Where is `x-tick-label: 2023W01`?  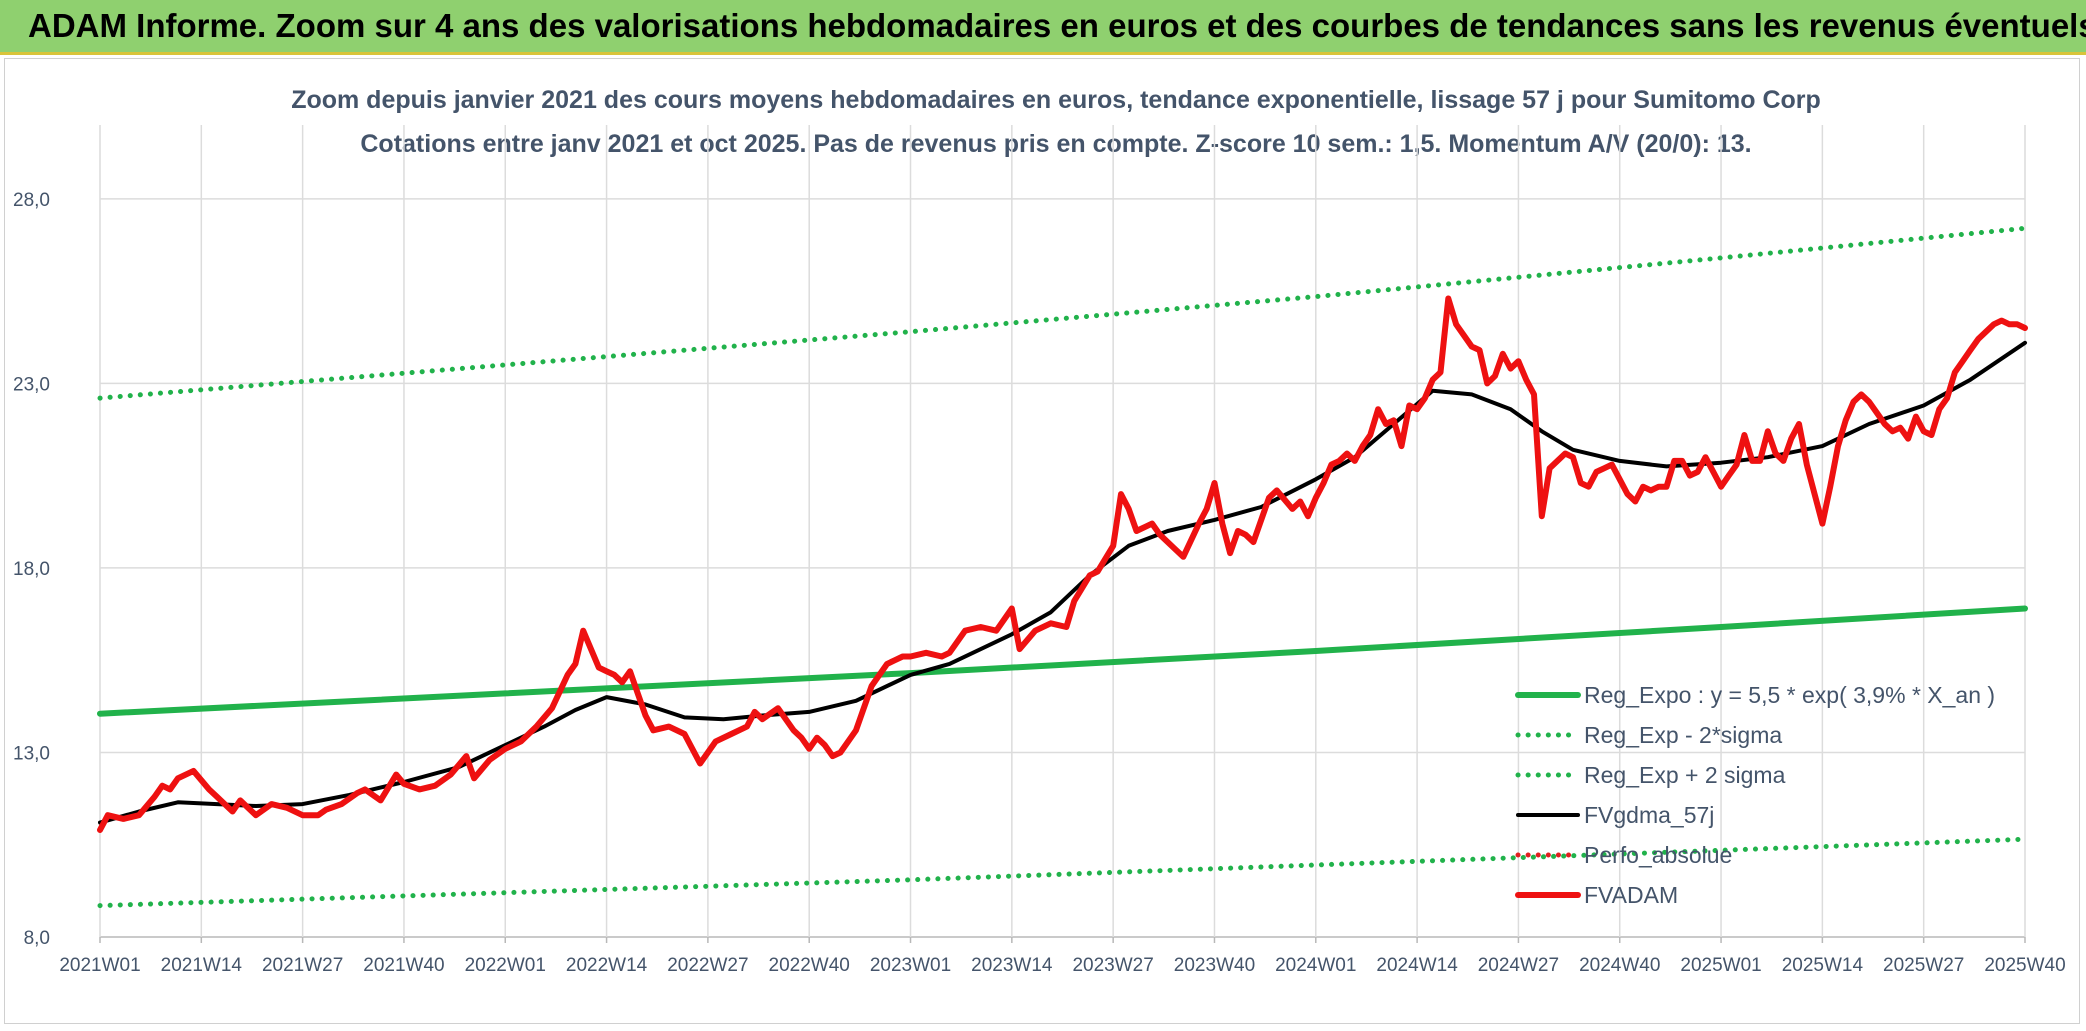
x-tick-label: 2023W01 is located at coordinates (910, 965).